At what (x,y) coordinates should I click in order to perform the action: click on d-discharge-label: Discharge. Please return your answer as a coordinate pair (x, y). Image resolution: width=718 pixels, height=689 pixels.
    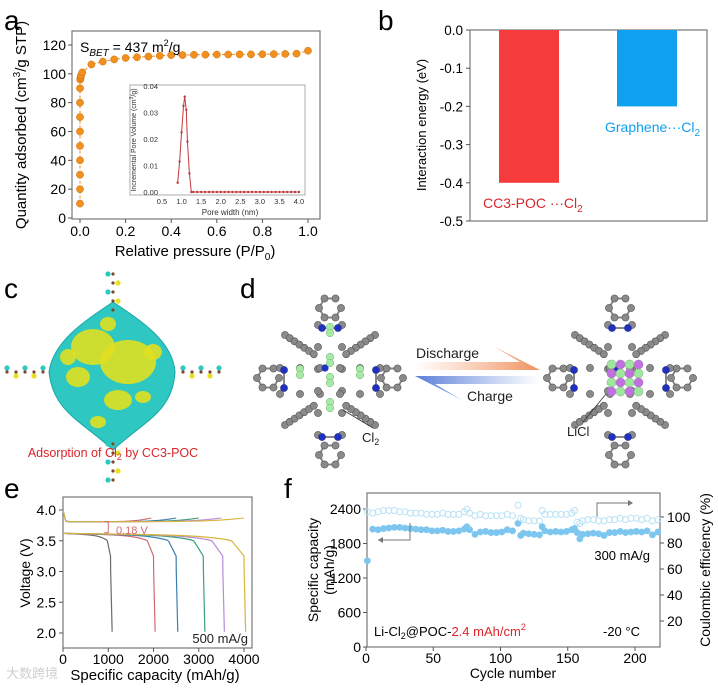
    Looking at the image, I should click on (447, 353).